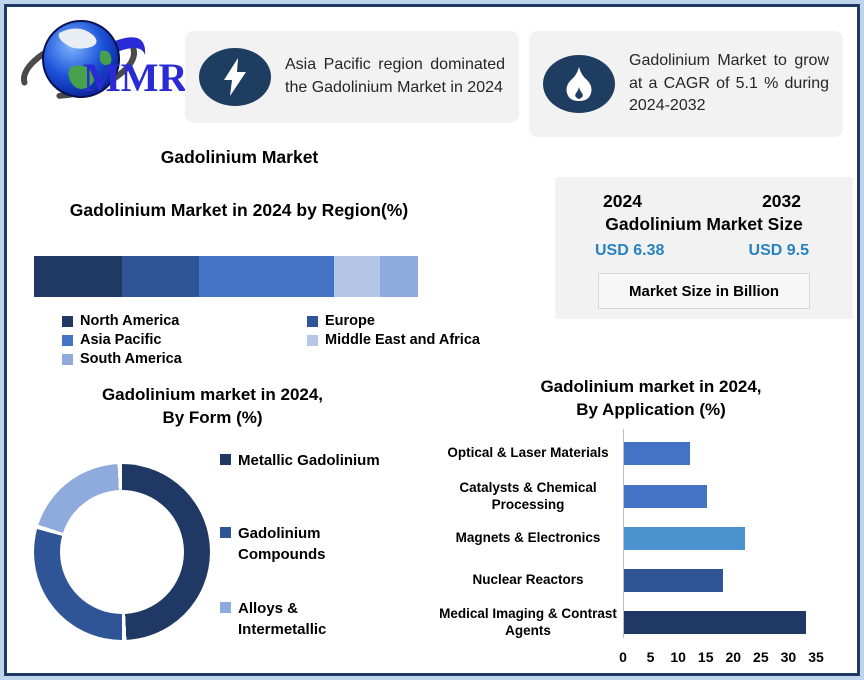  What do you see at coordinates (623, 657) in the screenshot?
I see `x-tick-0: 0` at bounding box center [623, 657].